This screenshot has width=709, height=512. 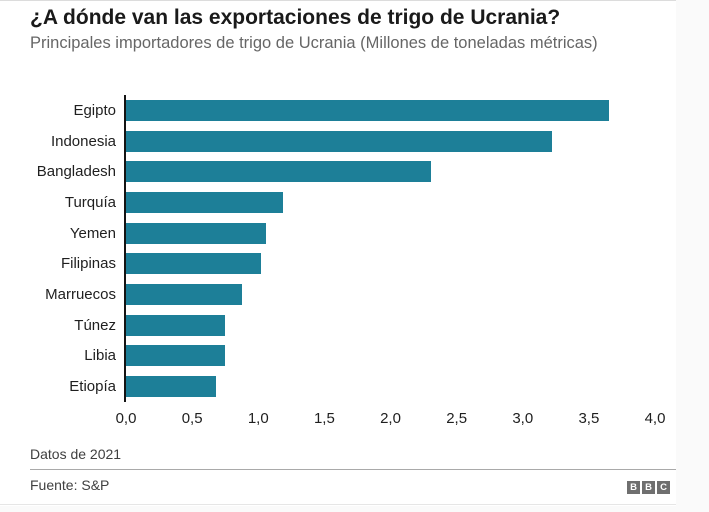 I want to click on bar-row: Marruecos, so click(x=338, y=294).